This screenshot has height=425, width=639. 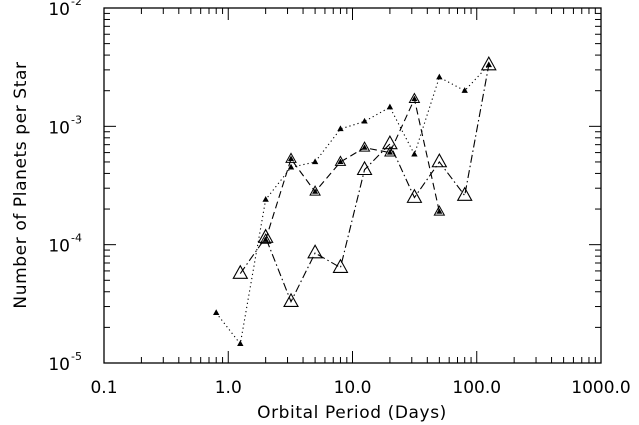 I want to click on series-line, so click(x=352, y=168).